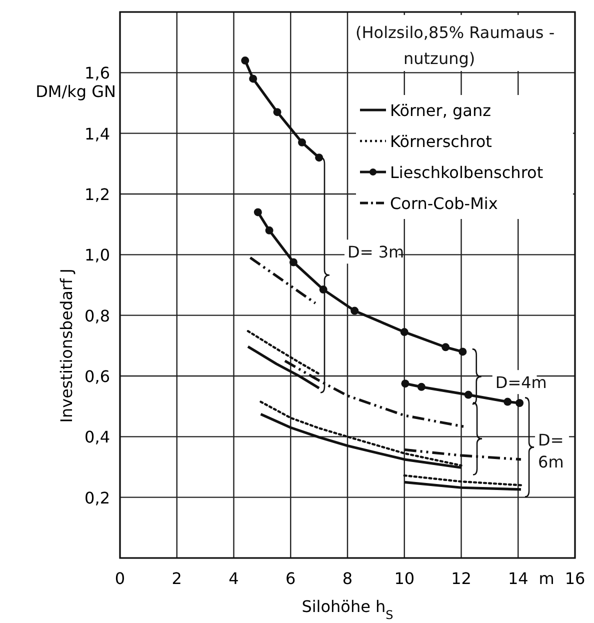  What do you see at coordinates (404, 578) in the screenshot?
I see `x-tick-label: 10` at bounding box center [404, 578].